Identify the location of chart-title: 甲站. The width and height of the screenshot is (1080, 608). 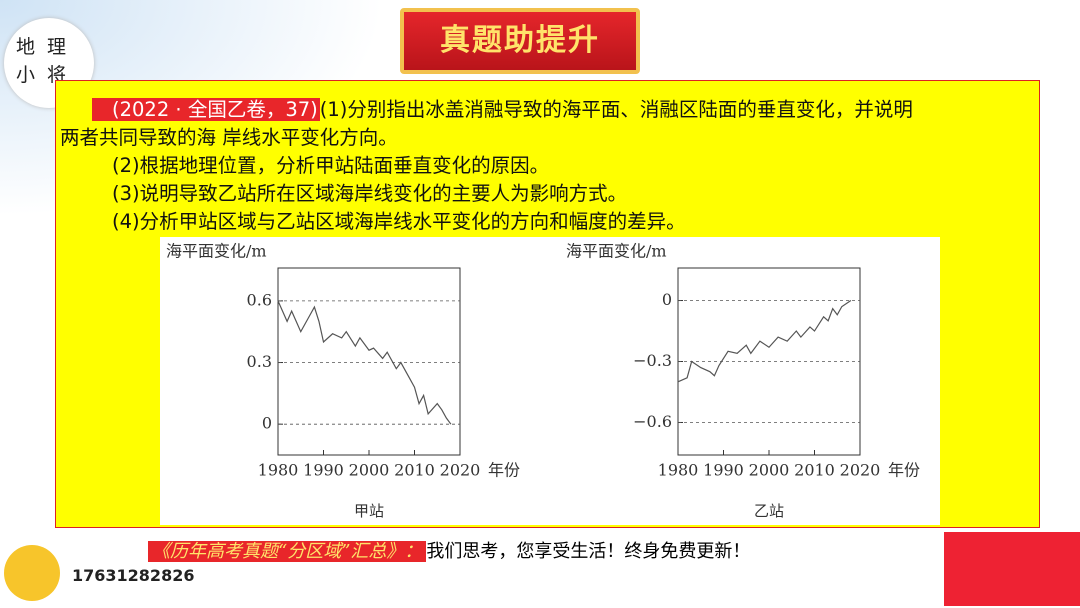
(369, 511).